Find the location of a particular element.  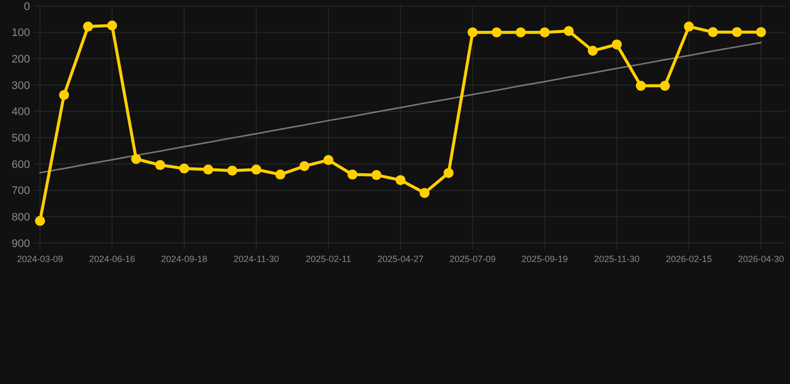

y-tick-label: 300 is located at coordinates (21, 86).